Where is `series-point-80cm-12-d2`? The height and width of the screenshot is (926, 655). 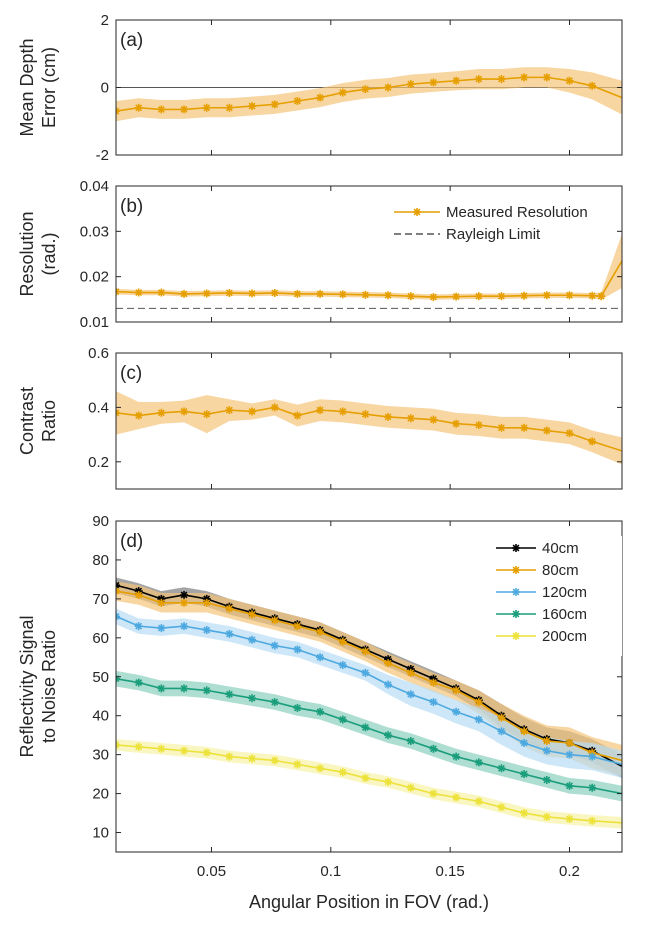
series-point-80cm-12-d2 is located at coordinates (388, 663).